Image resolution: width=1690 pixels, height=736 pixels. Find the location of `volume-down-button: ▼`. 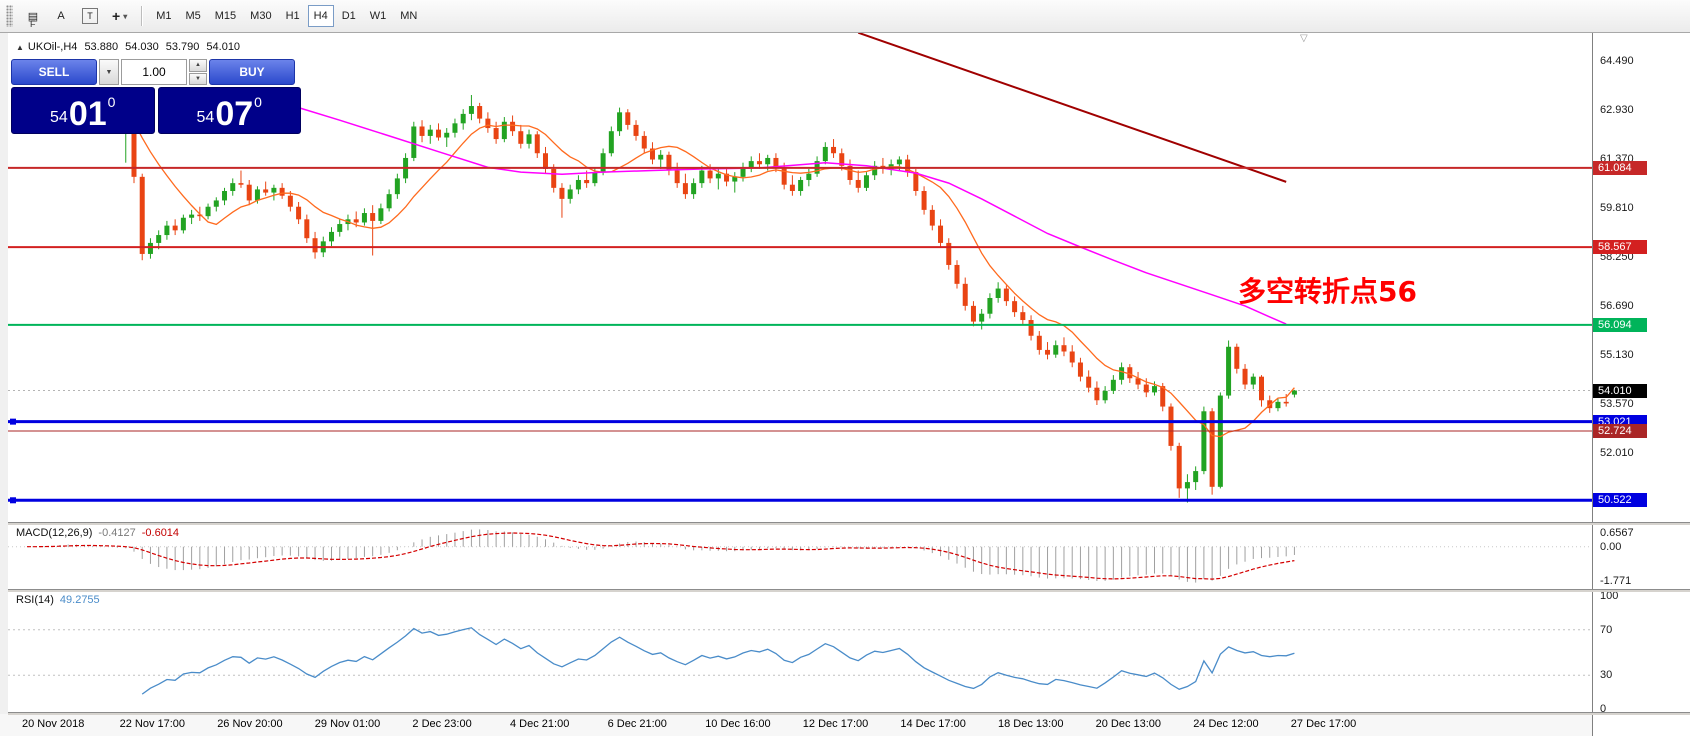

volume-down-button: ▼ is located at coordinates (198, 78).